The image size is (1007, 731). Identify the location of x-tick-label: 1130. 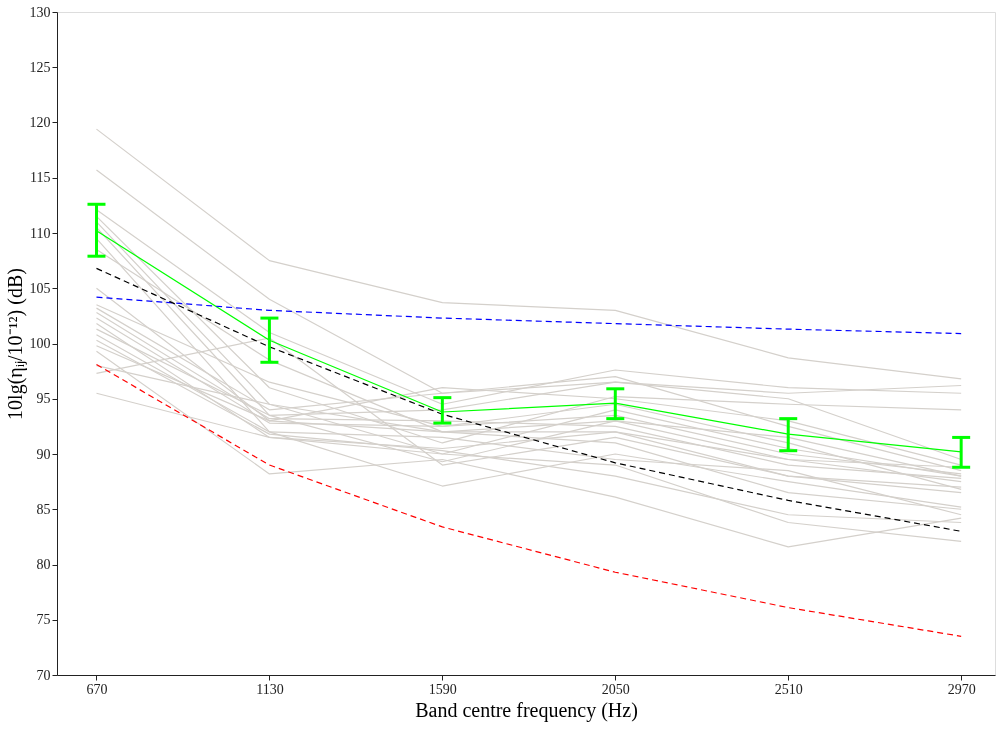
(270, 689).